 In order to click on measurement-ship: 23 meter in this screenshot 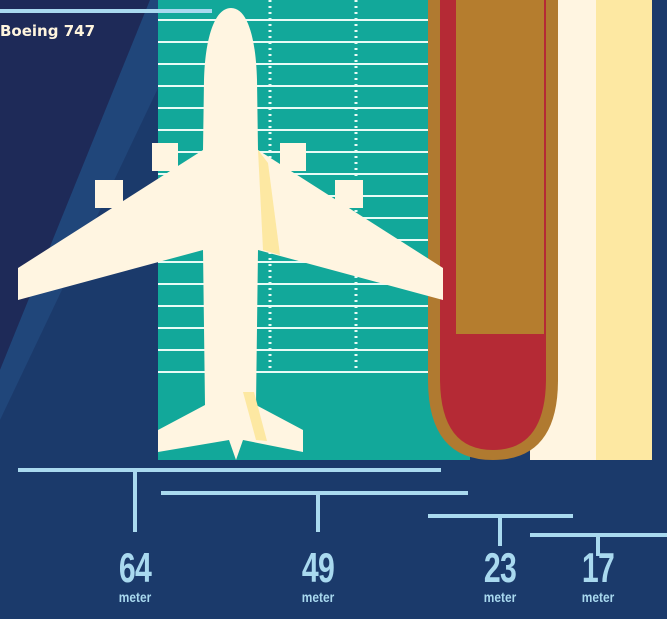, I will do `click(500, 574)`.